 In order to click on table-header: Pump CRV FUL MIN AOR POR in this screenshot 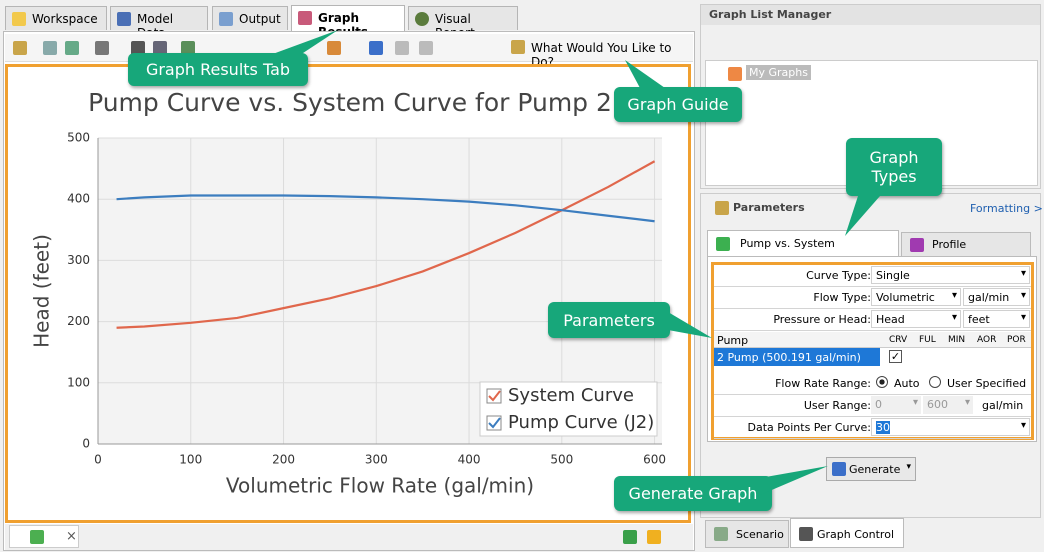, I will do `click(872, 340)`.